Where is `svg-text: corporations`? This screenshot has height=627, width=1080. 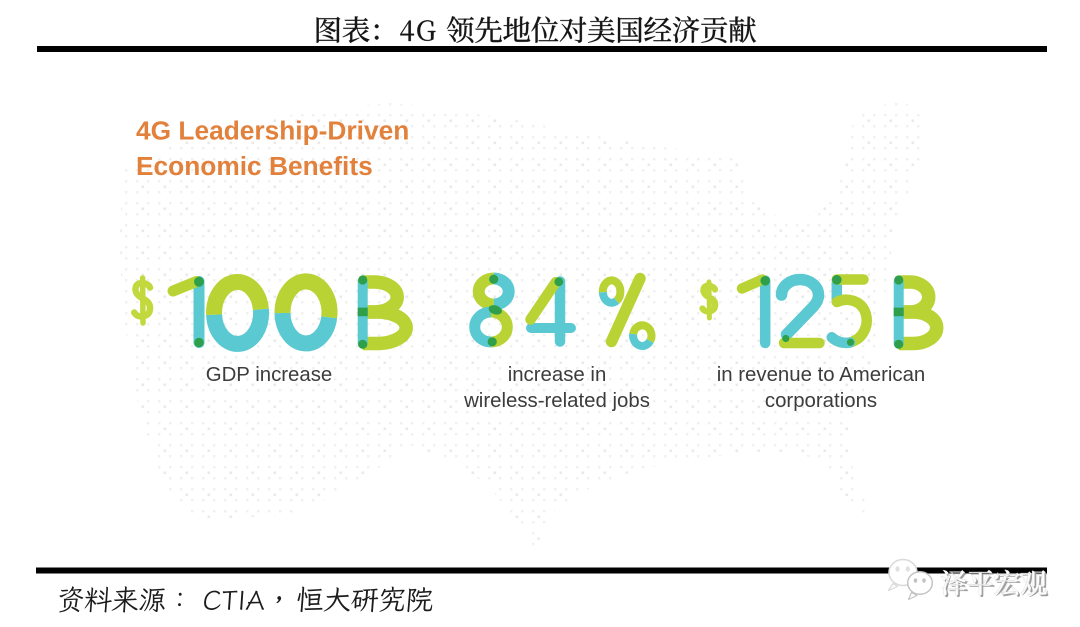 svg-text: corporations is located at coordinates (821, 401).